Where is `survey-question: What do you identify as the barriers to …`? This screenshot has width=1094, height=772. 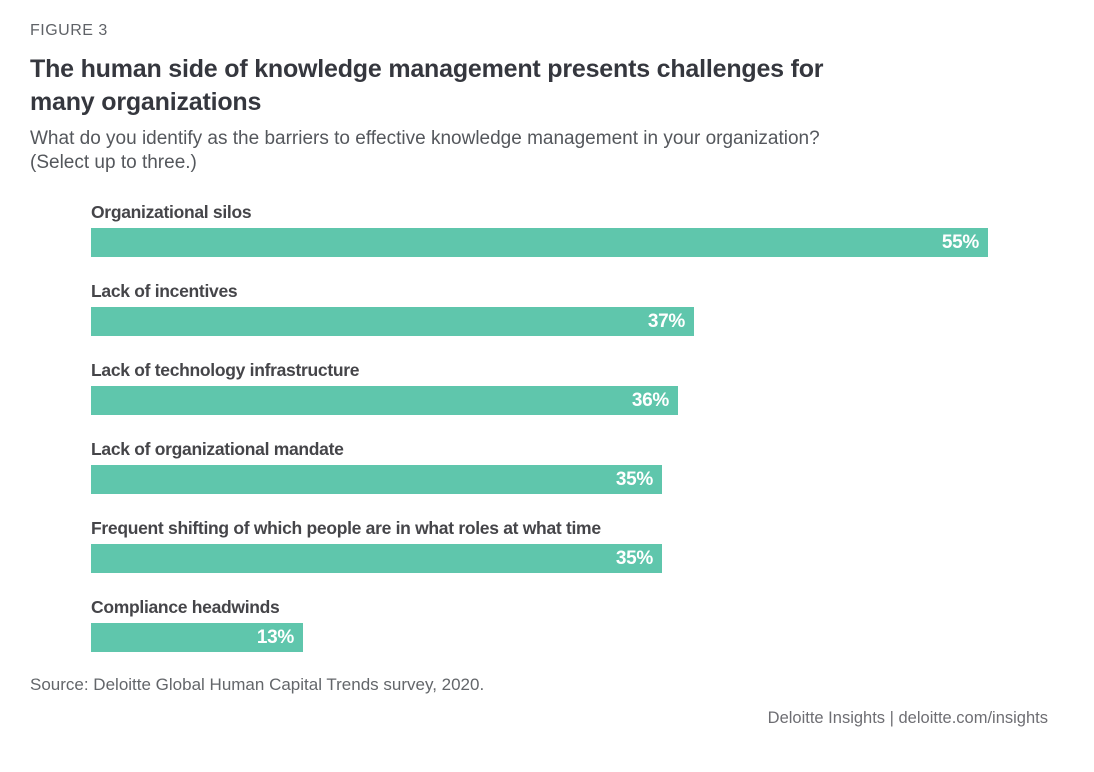
survey-question: What do you identify as the barriers to … is located at coordinates (539, 151).